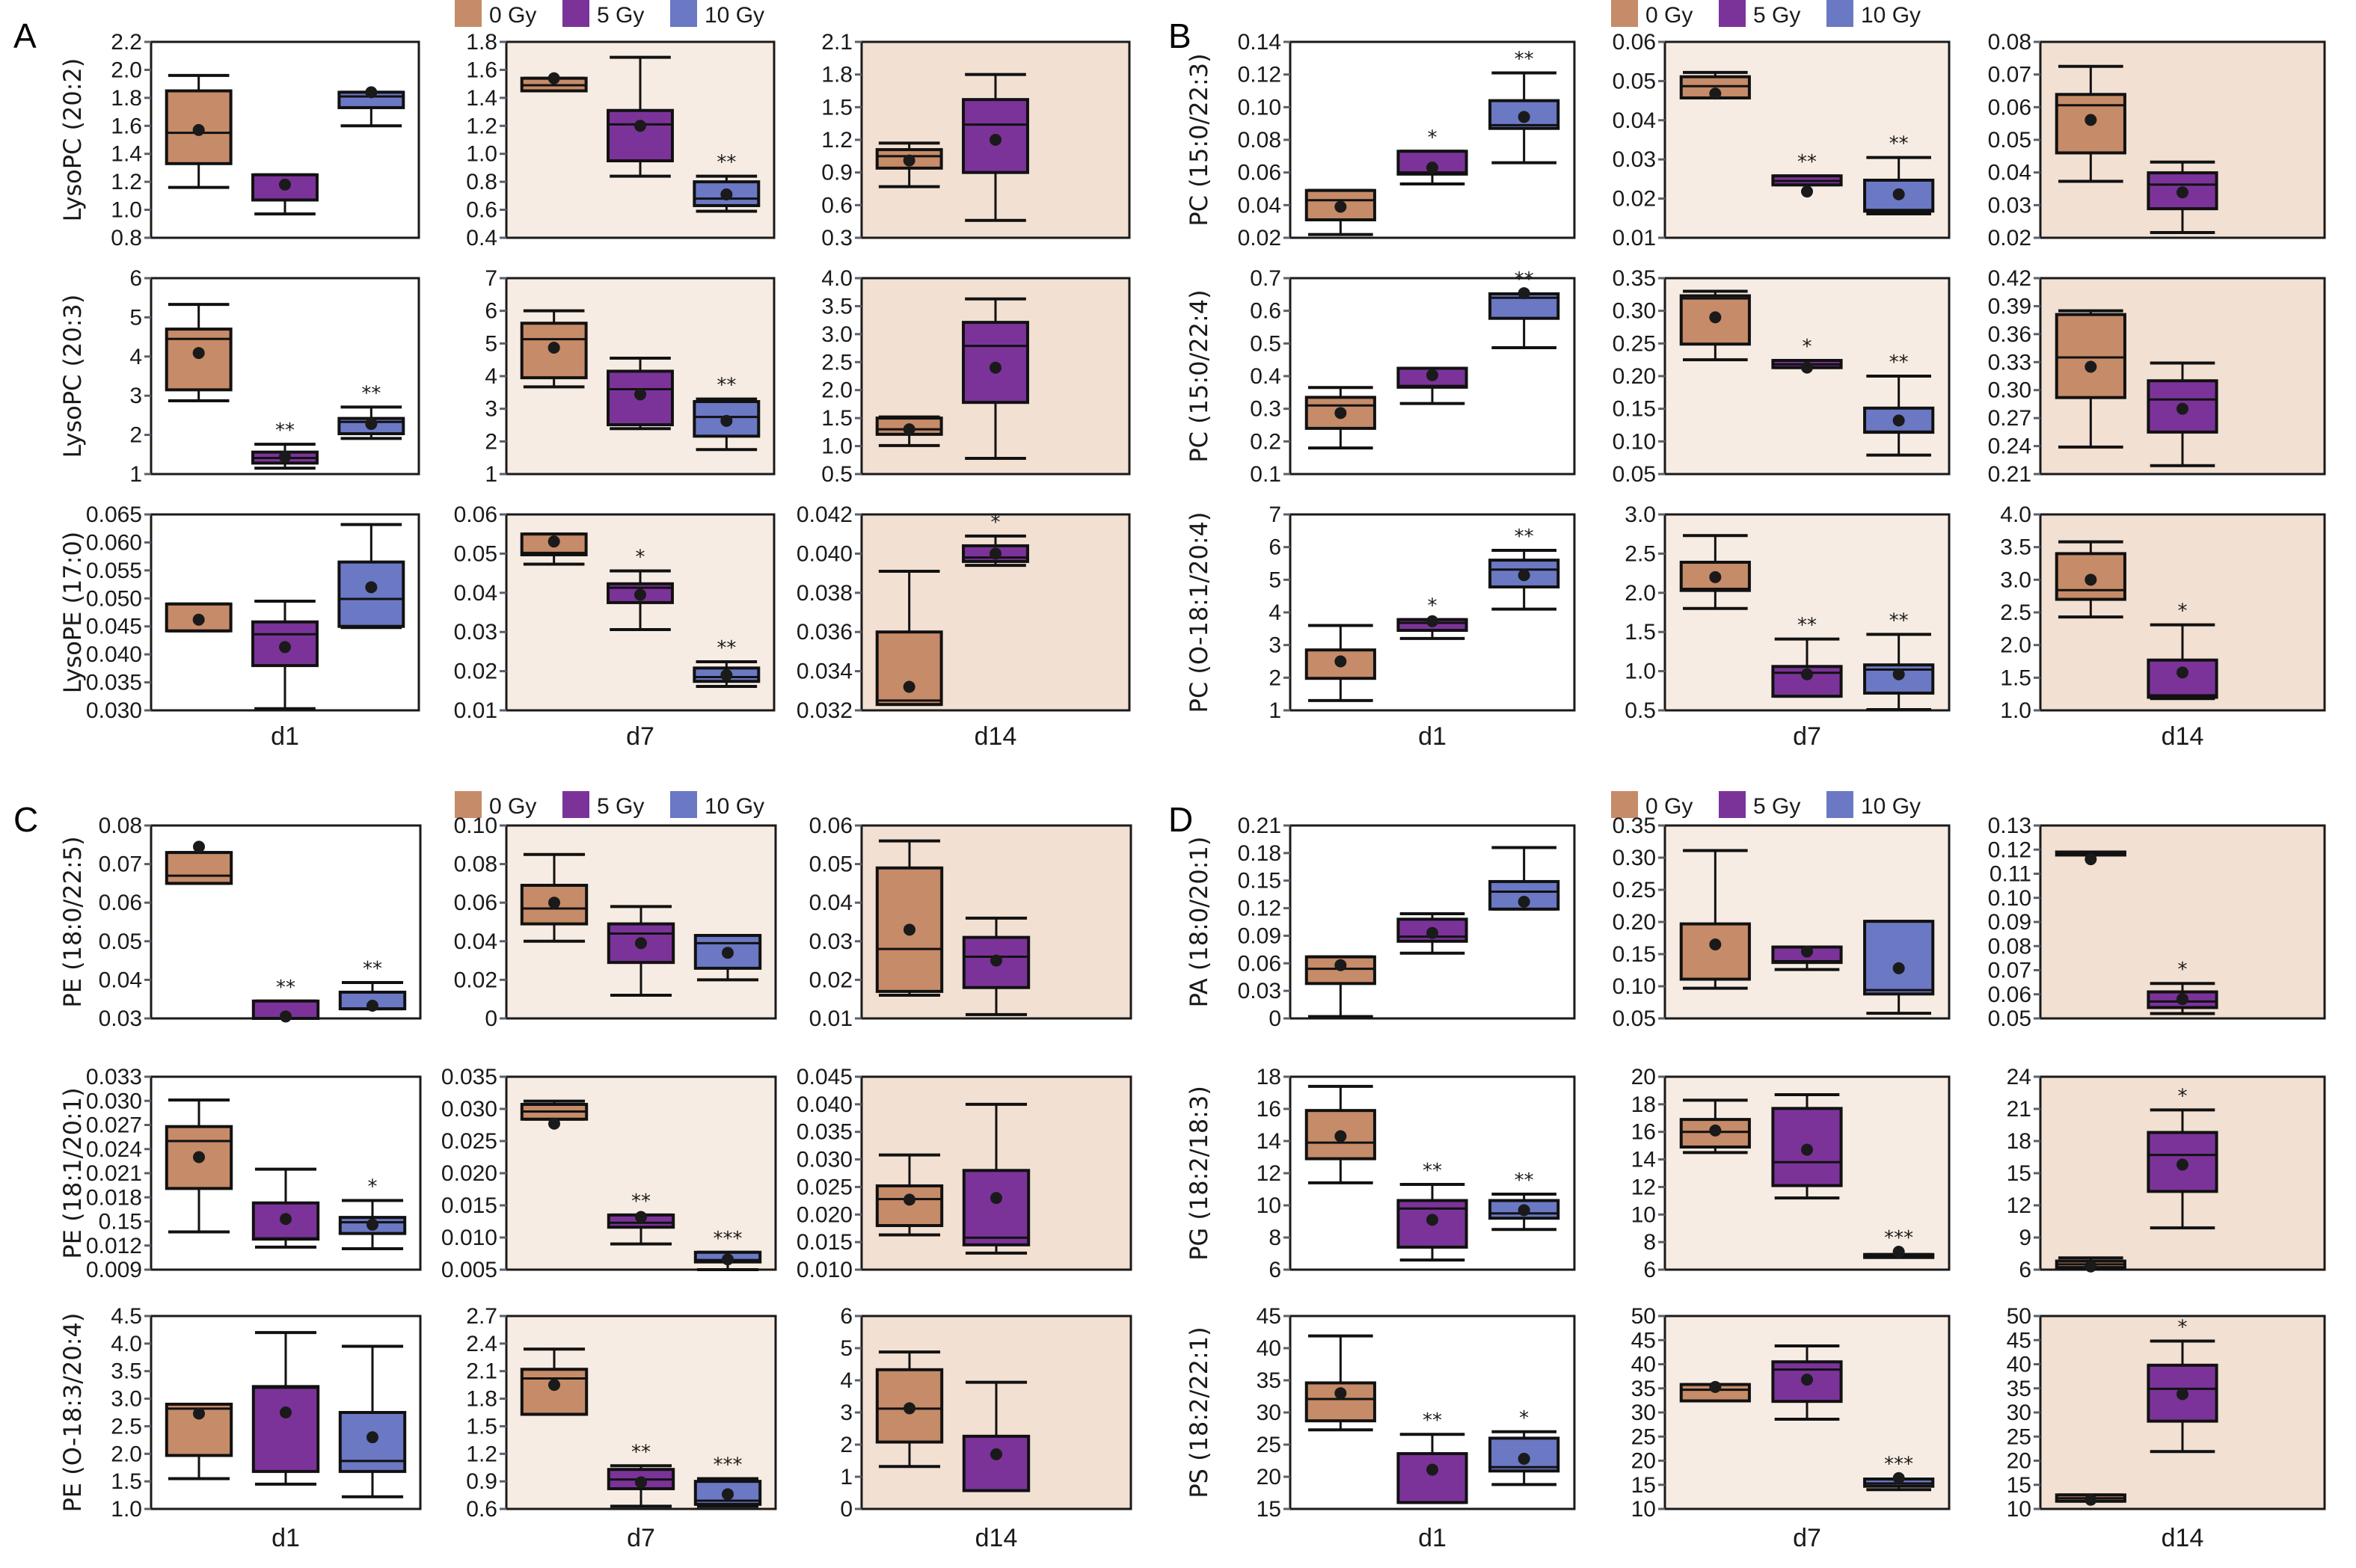 This screenshot has width=2356, height=1568. Describe the element at coordinates (846, 1316) in the screenshot. I see `y-tick-label: 6` at that location.